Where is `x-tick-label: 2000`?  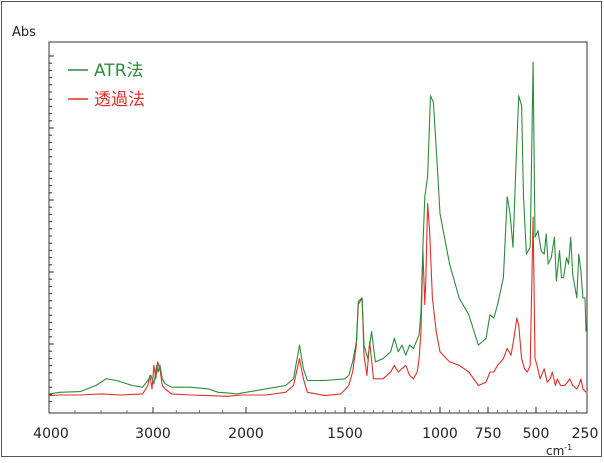 x-tick-label: 2000 is located at coordinates (246, 434).